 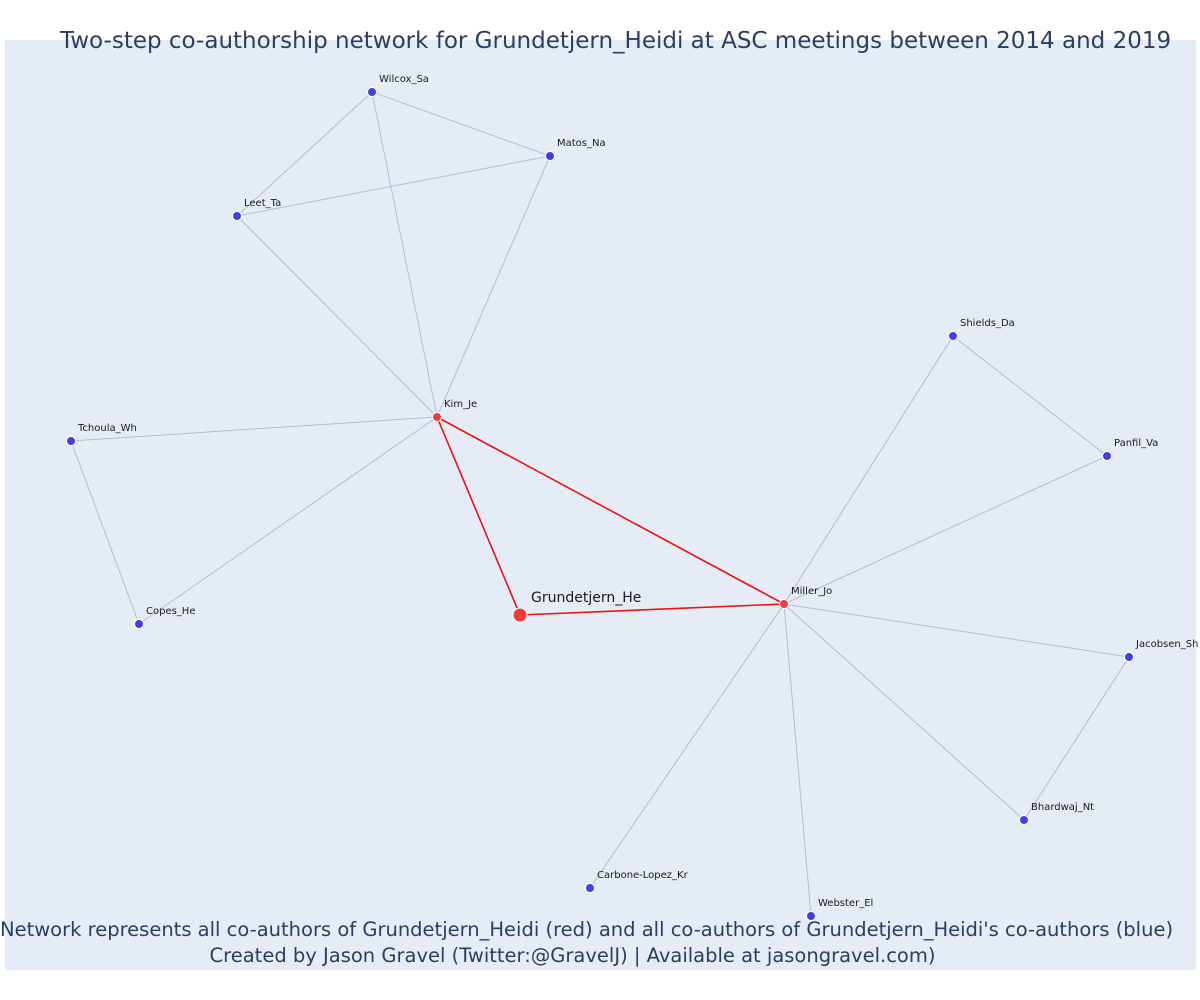 What do you see at coordinates (1076, 738) in the screenshot?
I see `edge-jacobsen-sh-bhardwaj-nt` at bounding box center [1076, 738].